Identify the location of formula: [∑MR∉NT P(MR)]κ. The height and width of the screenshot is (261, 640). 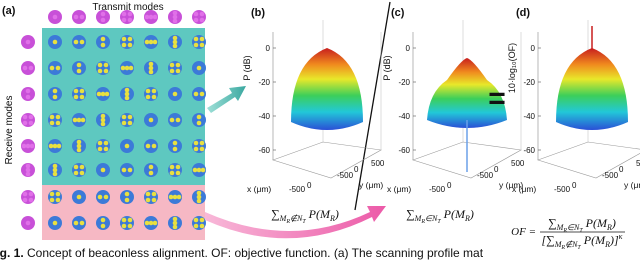
(582, 241).